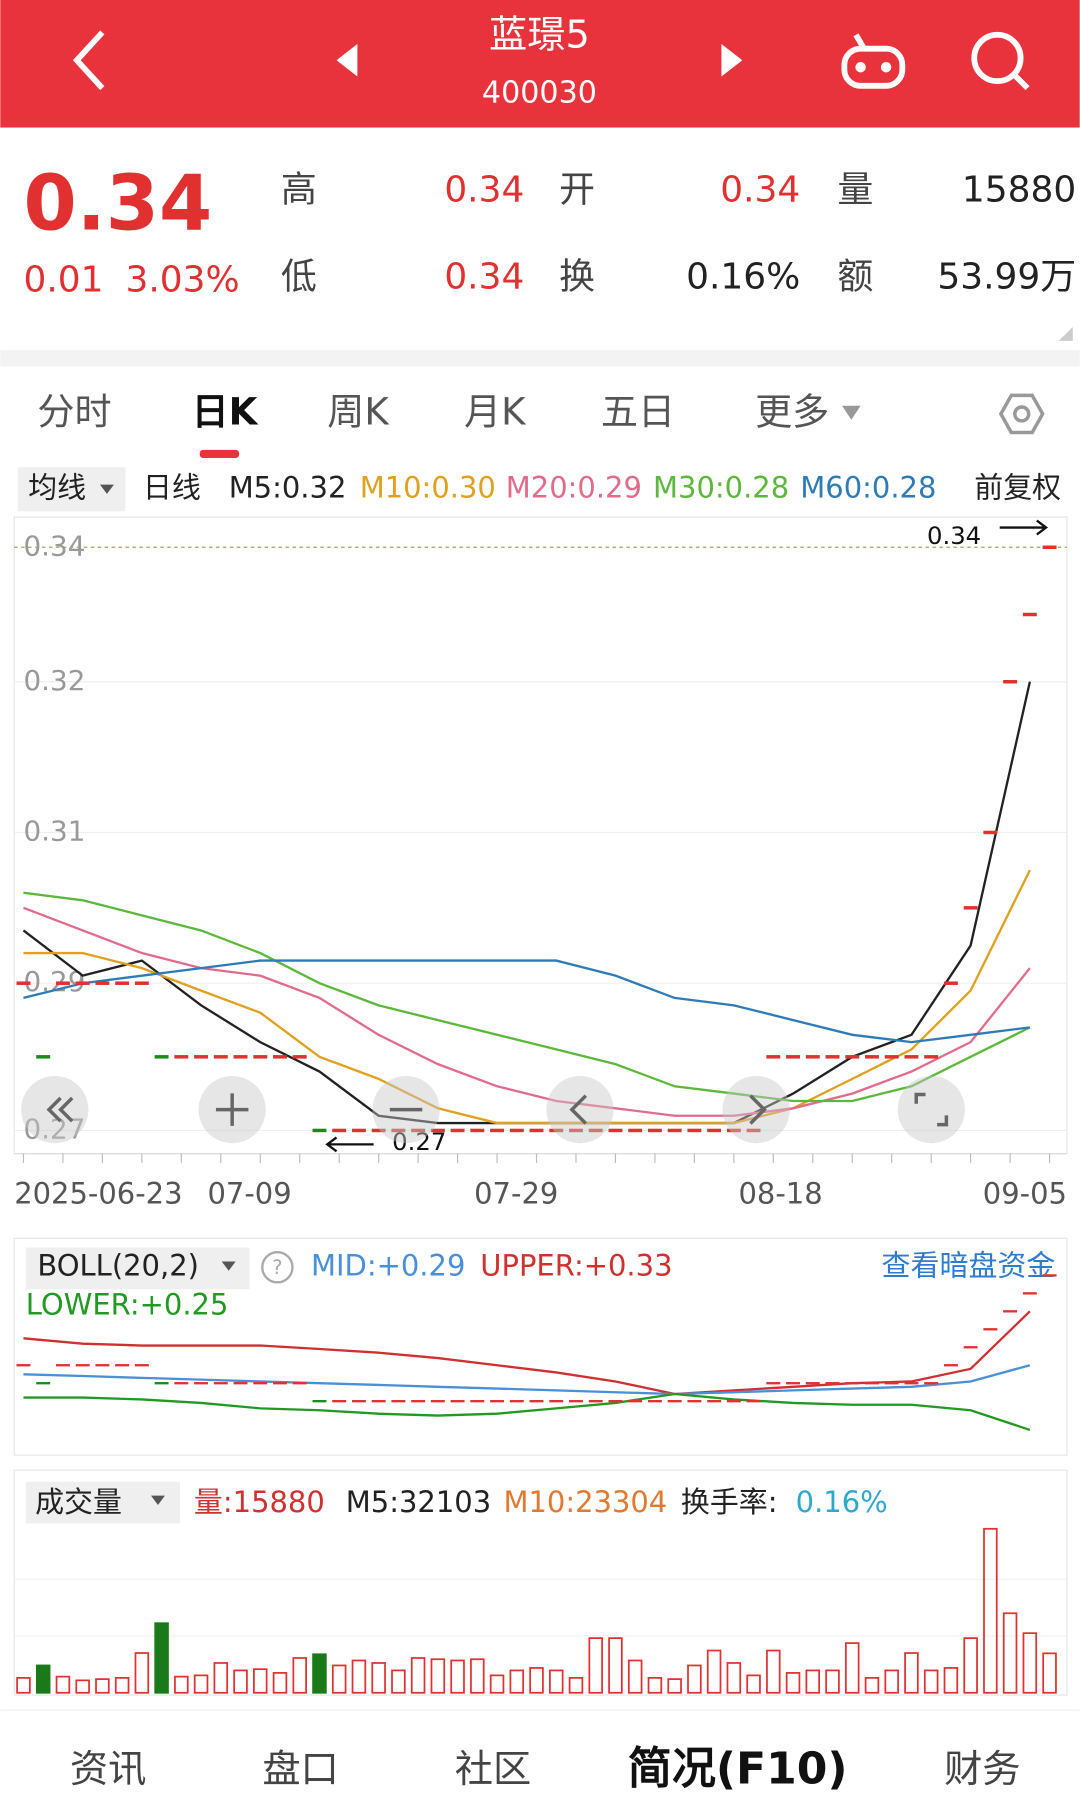  Describe the element at coordinates (576, 1265) in the screenshot. I see `boll-upper: UPPER:+0.33` at that location.